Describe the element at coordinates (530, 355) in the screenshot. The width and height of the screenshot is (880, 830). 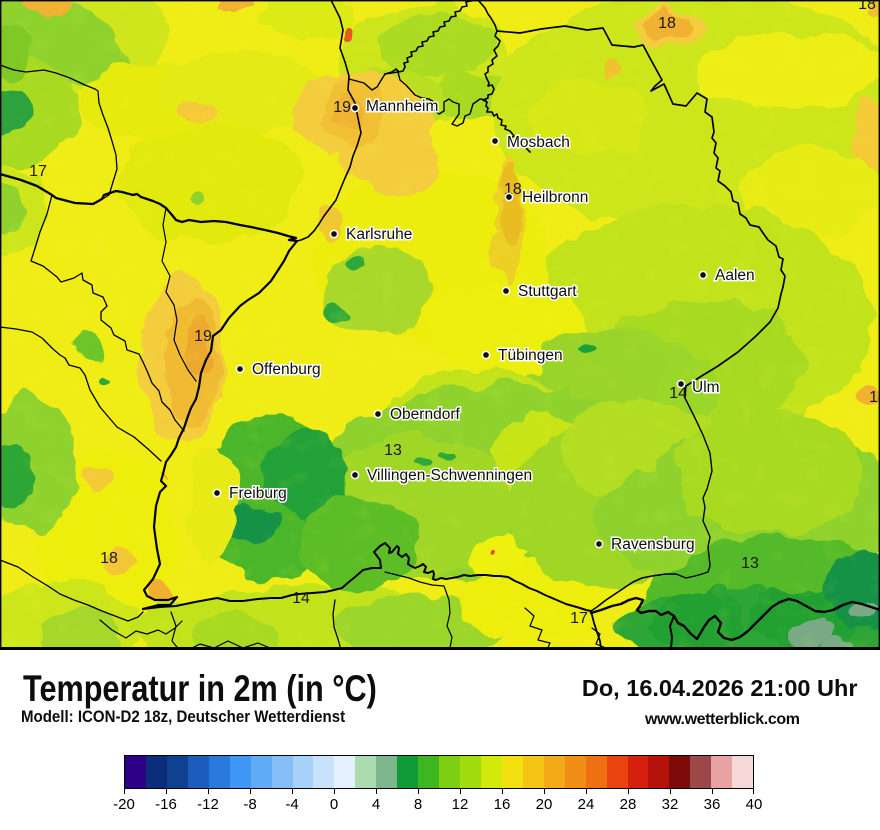
I see `svg-text: Tübingen` at that location.